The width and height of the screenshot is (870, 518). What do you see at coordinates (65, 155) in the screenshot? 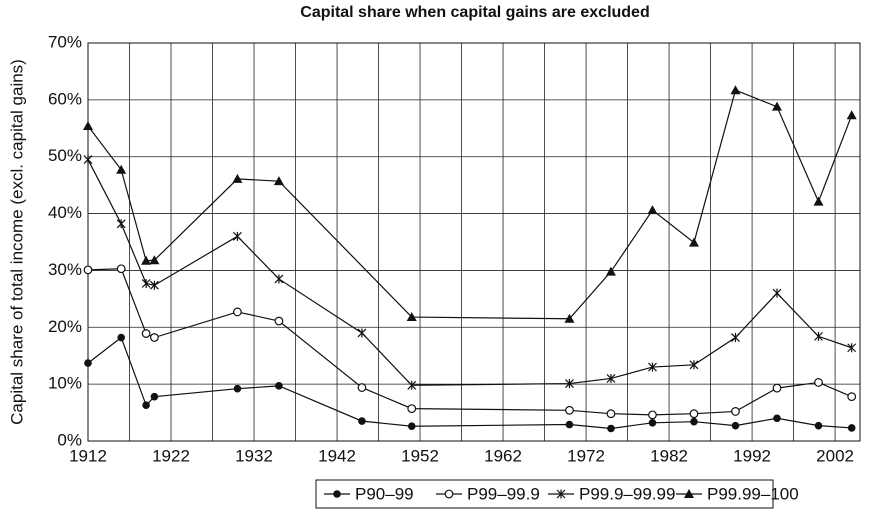
I see `y-tick-label: 50%` at bounding box center [65, 155].